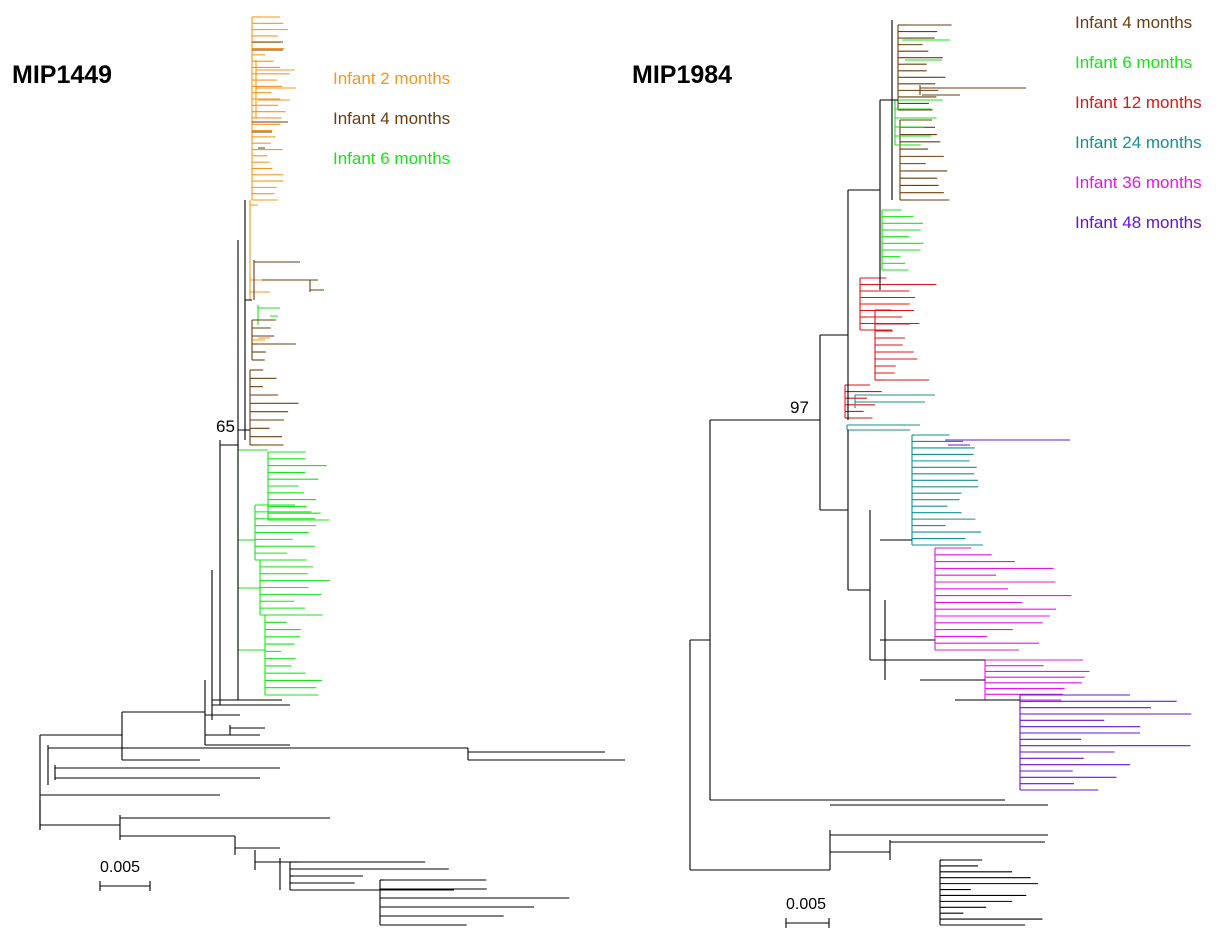  Describe the element at coordinates (391, 78) in the screenshot. I see `left-legend-item-2m: Infant 2 months` at that location.